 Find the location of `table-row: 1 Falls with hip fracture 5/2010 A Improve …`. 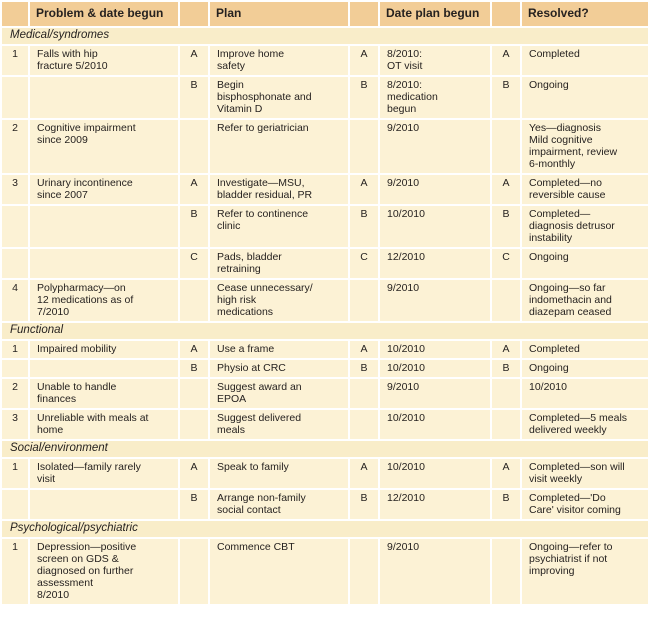

table-row: 1 Falls with hip fracture 5/2010 A Improve … is located at coordinates (325, 60).